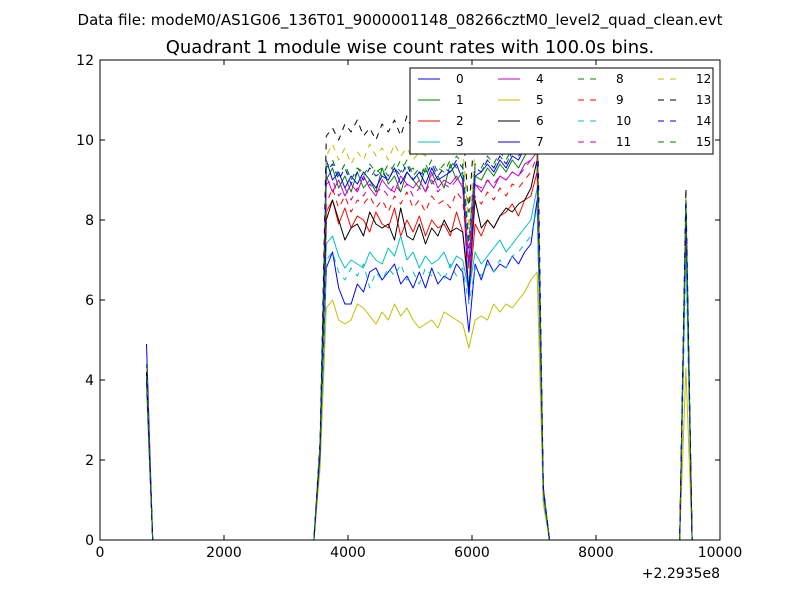 The height and width of the screenshot is (600, 800). I want to click on x-offset-label: +2.2935e8, so click(681, 574).